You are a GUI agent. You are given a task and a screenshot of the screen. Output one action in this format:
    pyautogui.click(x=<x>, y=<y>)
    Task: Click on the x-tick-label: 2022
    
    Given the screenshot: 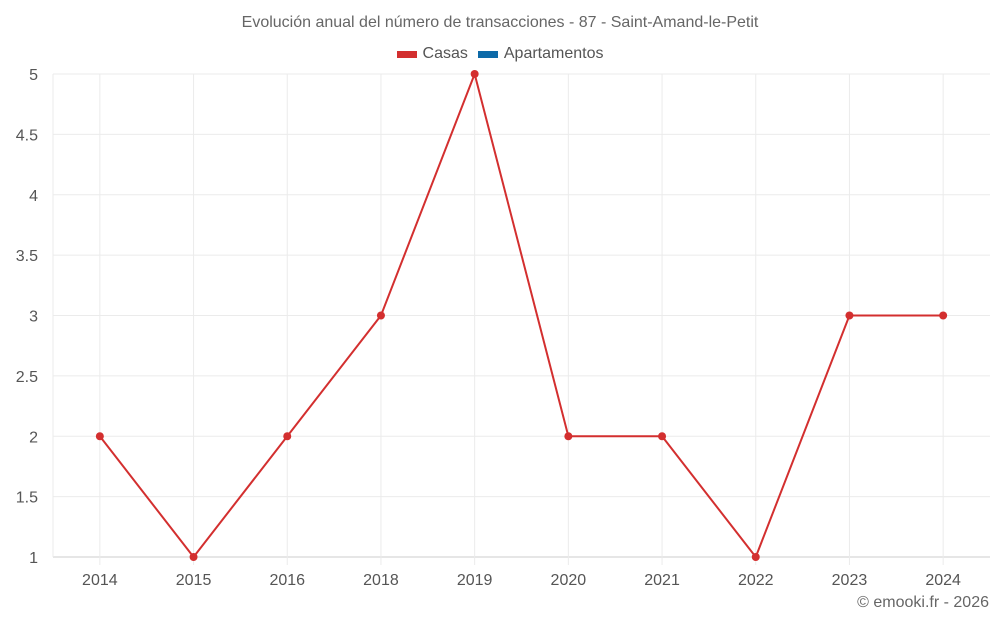 What is the action you would take?
    pyautogui.click(x=756, y=580)
    